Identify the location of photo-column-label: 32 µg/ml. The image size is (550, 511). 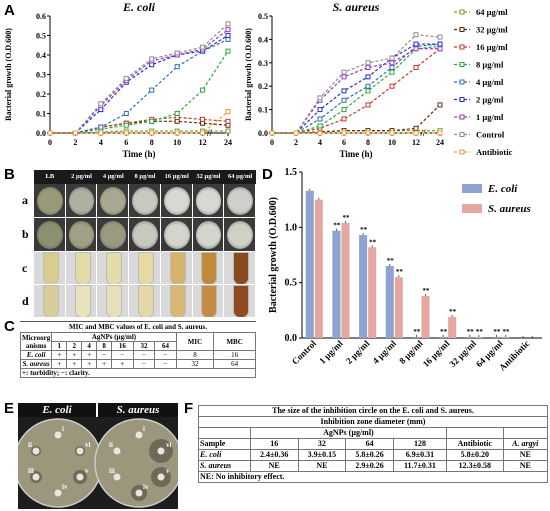
(208, 176).